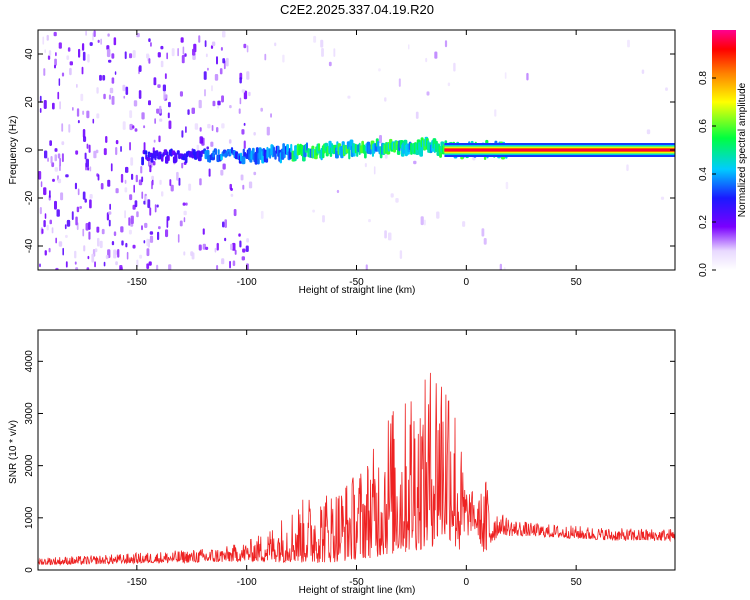 This screenshot has width=750, height=600. Describe the element at coordinates (357, 590) in the screenshot. I see `snr-x-label: Height of straight line (km)` at that location.